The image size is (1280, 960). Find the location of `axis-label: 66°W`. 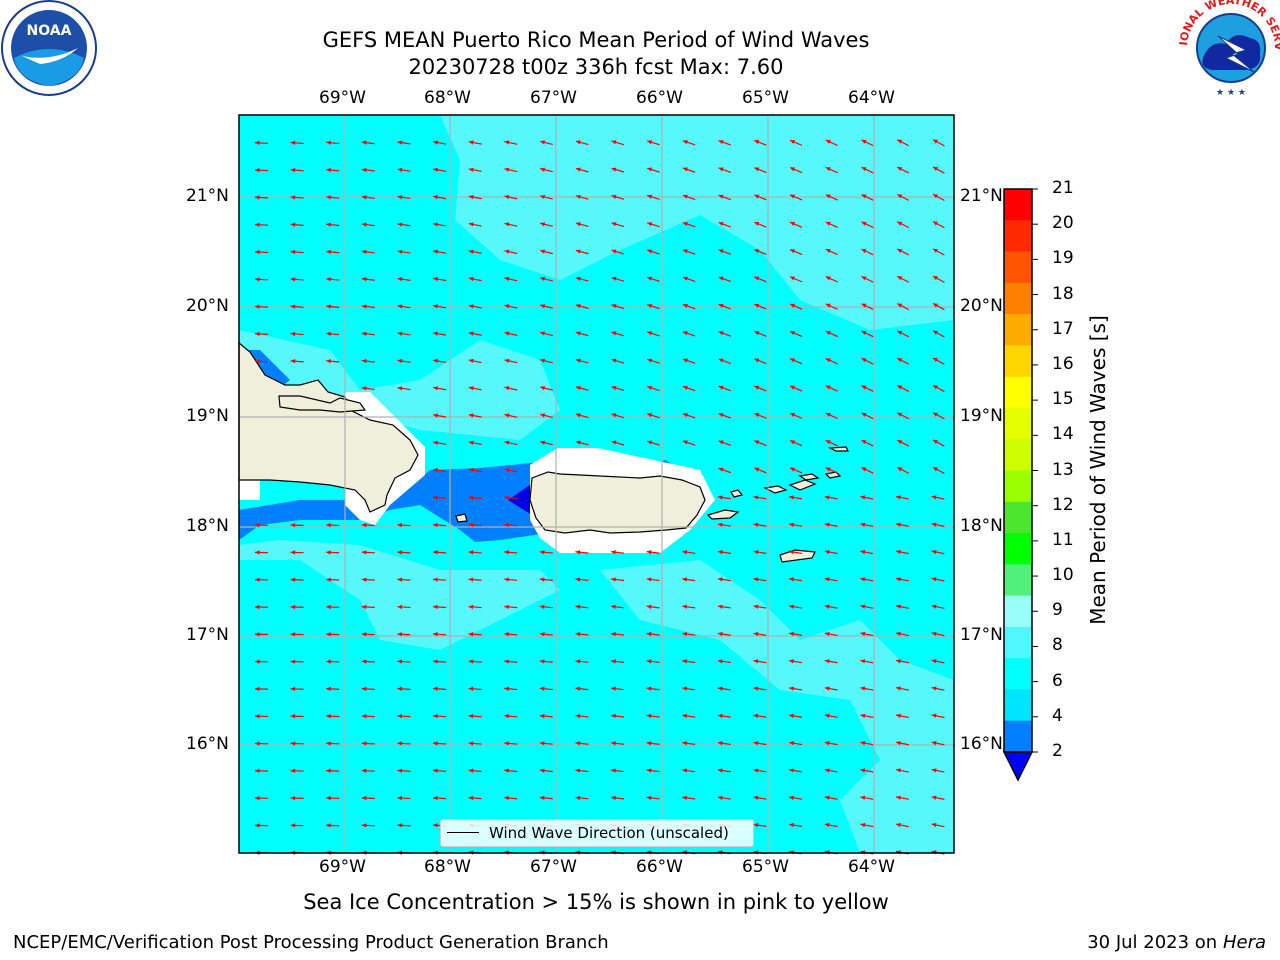

axis-label: 66°W is located at coordinates (659, 98).